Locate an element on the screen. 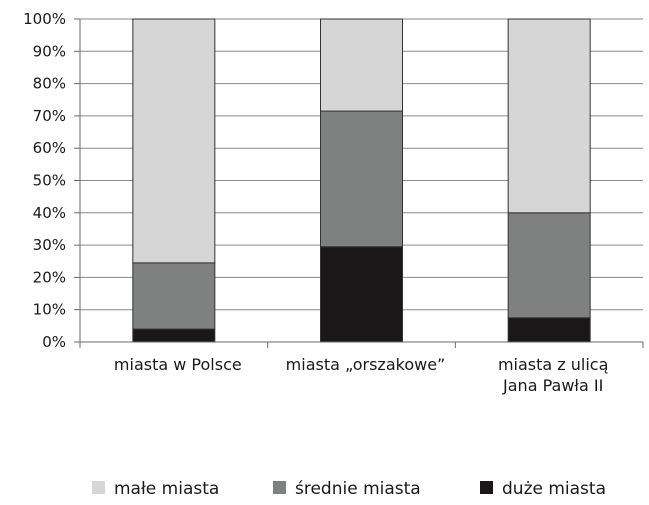  x-category-label: miasta „orszakowe” is located at coordinates (366, 364).